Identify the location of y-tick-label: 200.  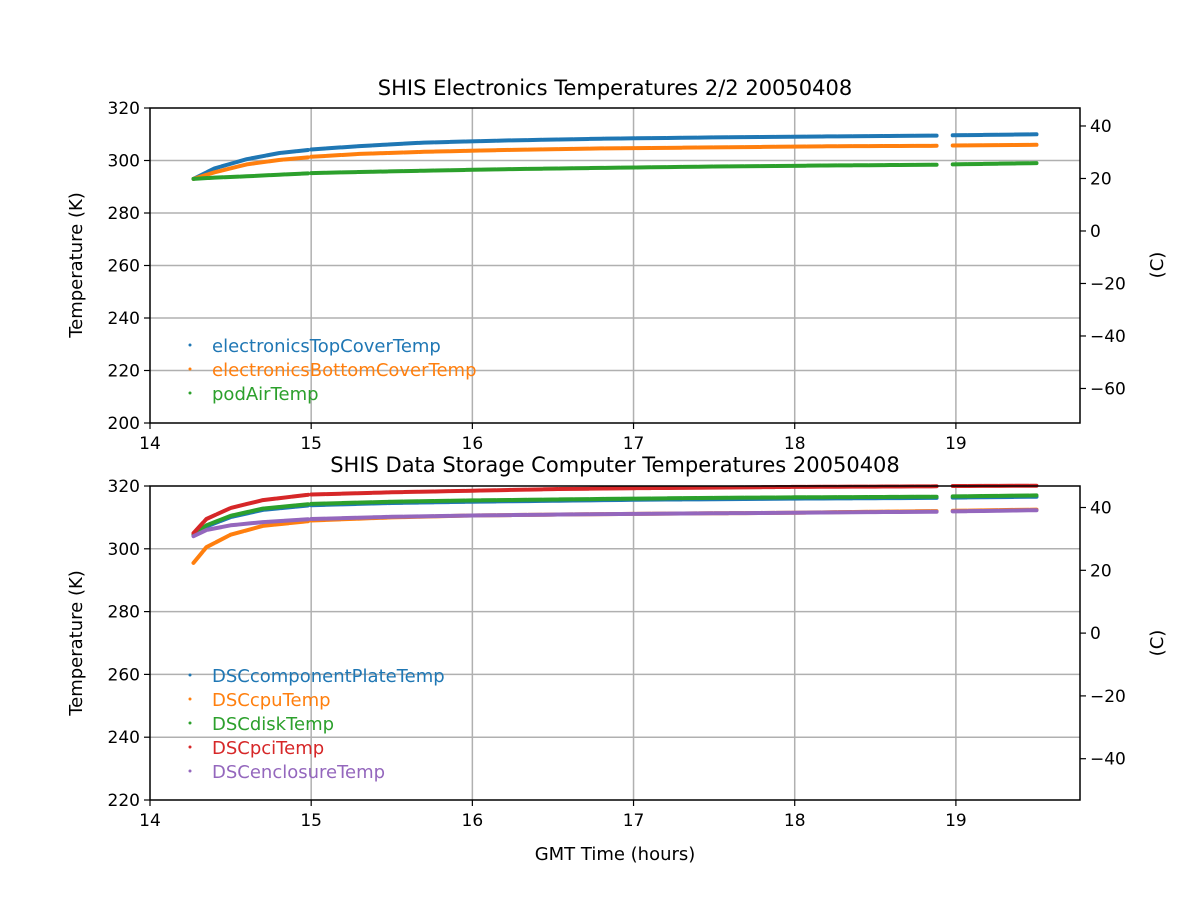
(124, 424).